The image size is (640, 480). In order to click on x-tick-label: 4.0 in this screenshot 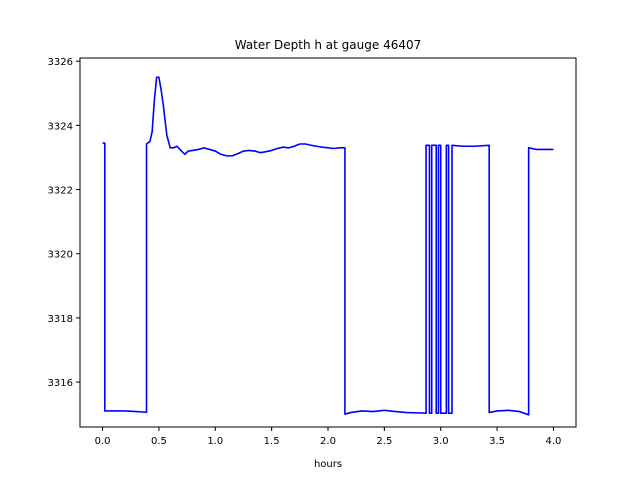, I will do `click(554, 441)`.